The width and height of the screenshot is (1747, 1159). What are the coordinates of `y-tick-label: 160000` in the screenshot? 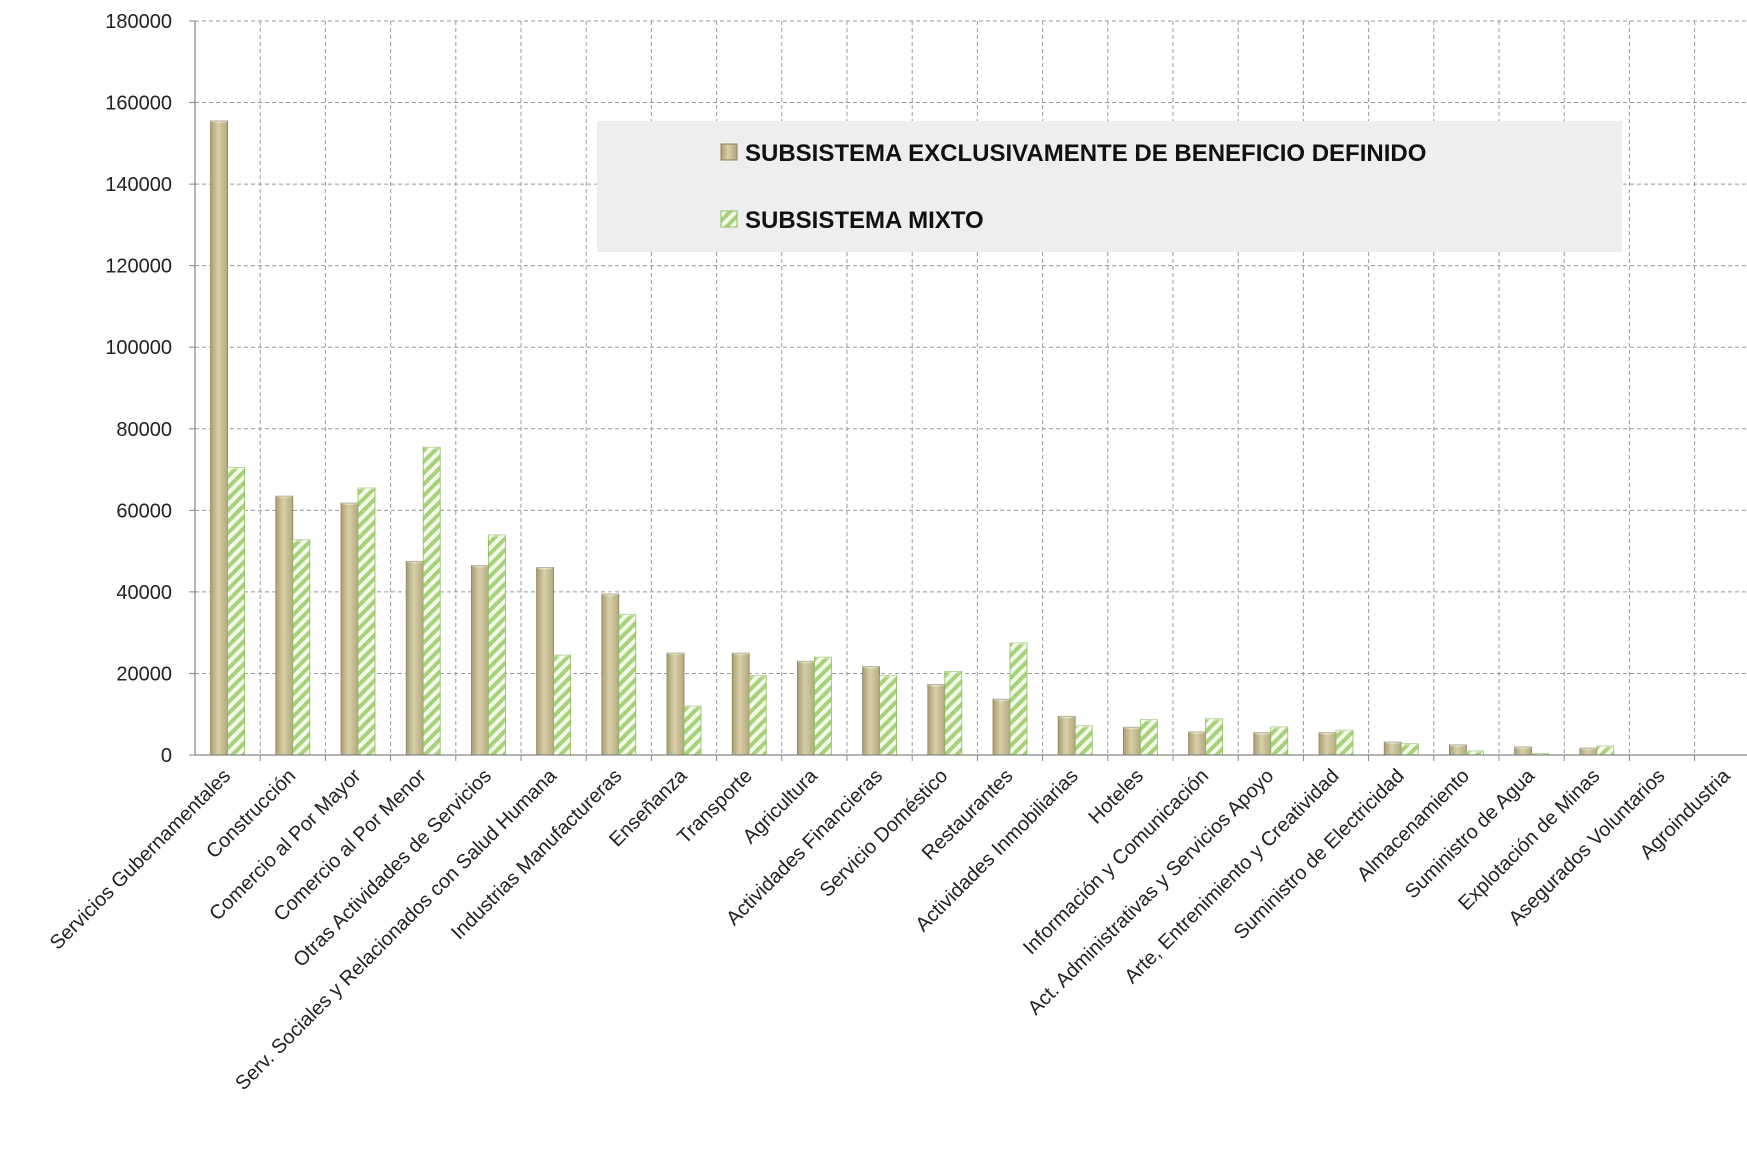 It's located at (138, 104).